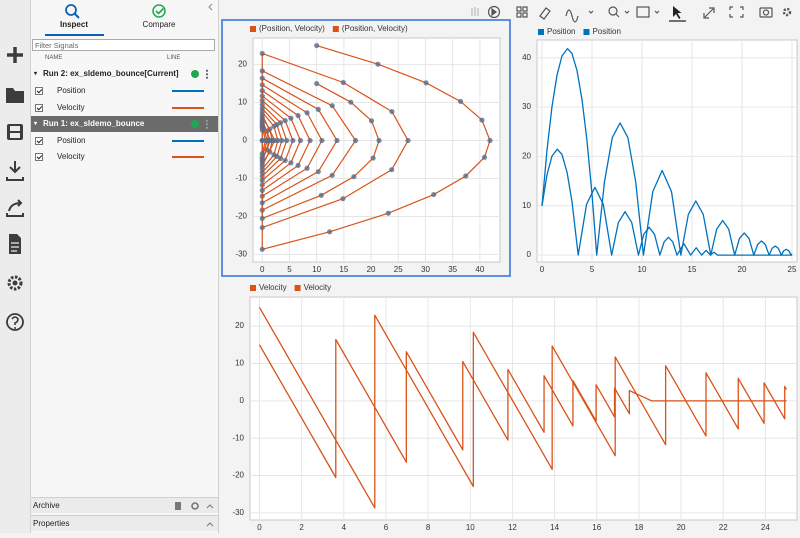  Describe the element at coordinates (71, 90) in the screenshot. I see `signal-name: Position` at that location.